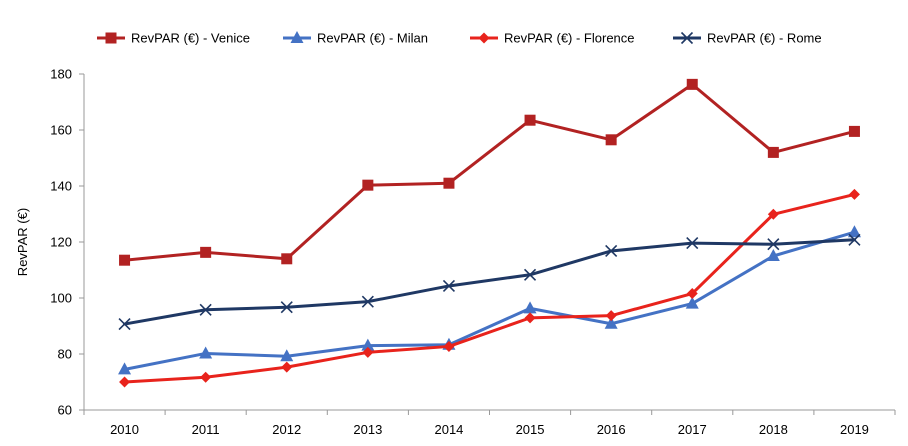  What do you see at coordinates (206, 429) in the screenshot?
I see `x-tick-label: 2011` at bounding box center [206, 429].